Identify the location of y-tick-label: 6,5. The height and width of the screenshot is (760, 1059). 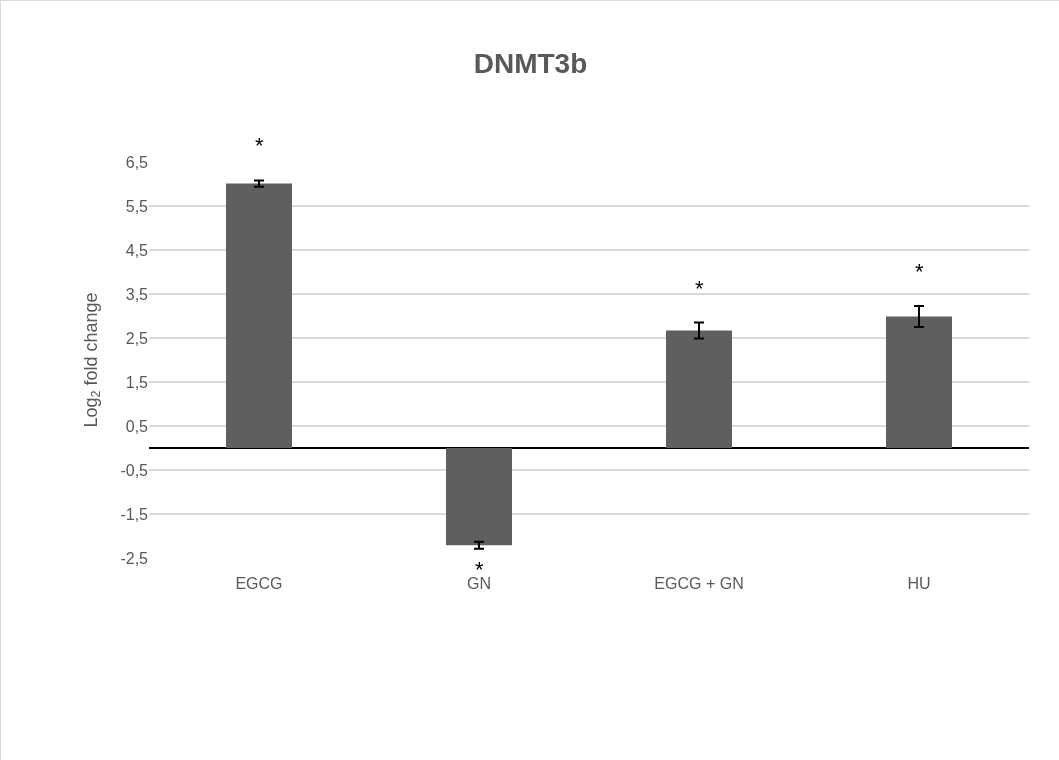
(137, 162).